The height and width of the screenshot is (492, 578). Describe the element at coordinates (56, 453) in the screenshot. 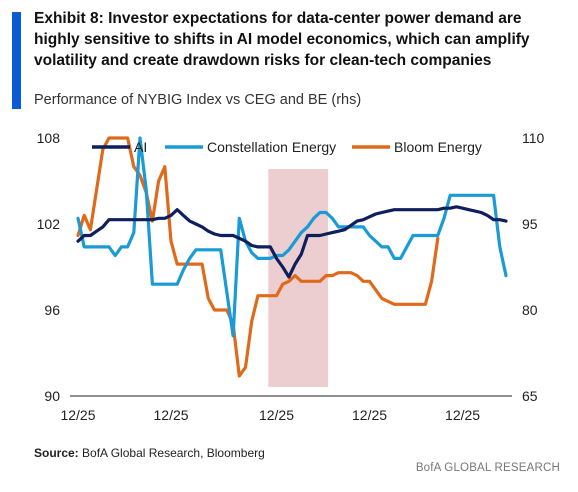

I see `source-label: Source:` at that location.